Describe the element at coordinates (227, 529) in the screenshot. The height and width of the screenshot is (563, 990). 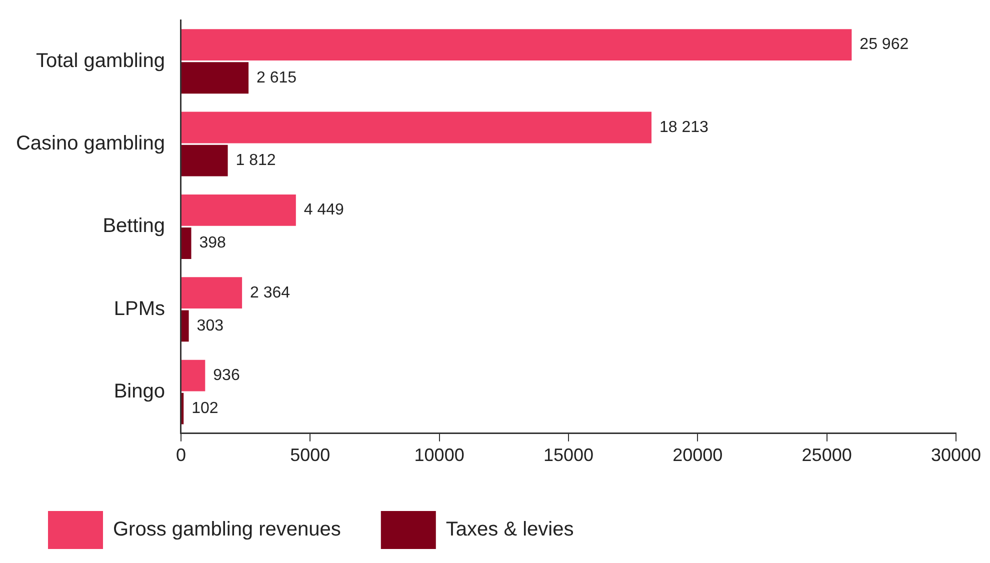
I see `legend-label: Gross gambling revenues` at that location.